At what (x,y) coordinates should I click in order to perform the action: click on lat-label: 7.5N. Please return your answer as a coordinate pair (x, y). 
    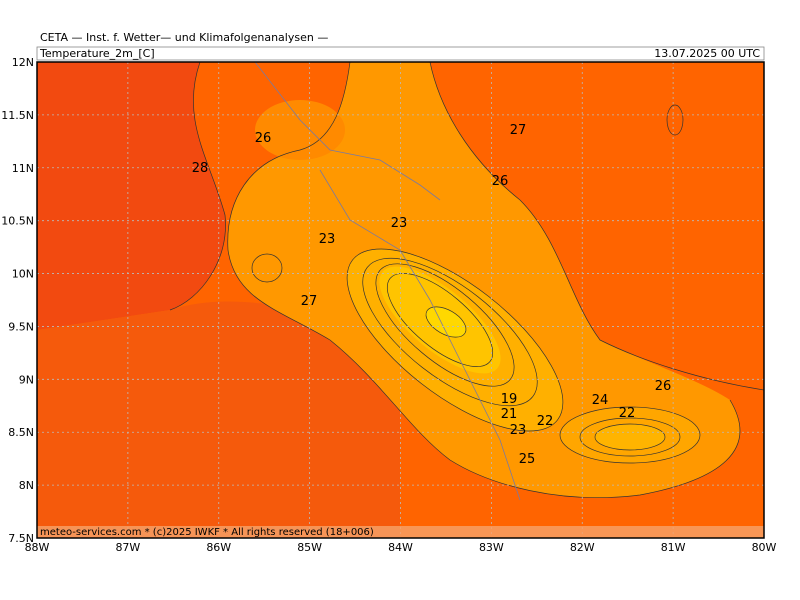
    Looking at the image, I should click on (21, 538).